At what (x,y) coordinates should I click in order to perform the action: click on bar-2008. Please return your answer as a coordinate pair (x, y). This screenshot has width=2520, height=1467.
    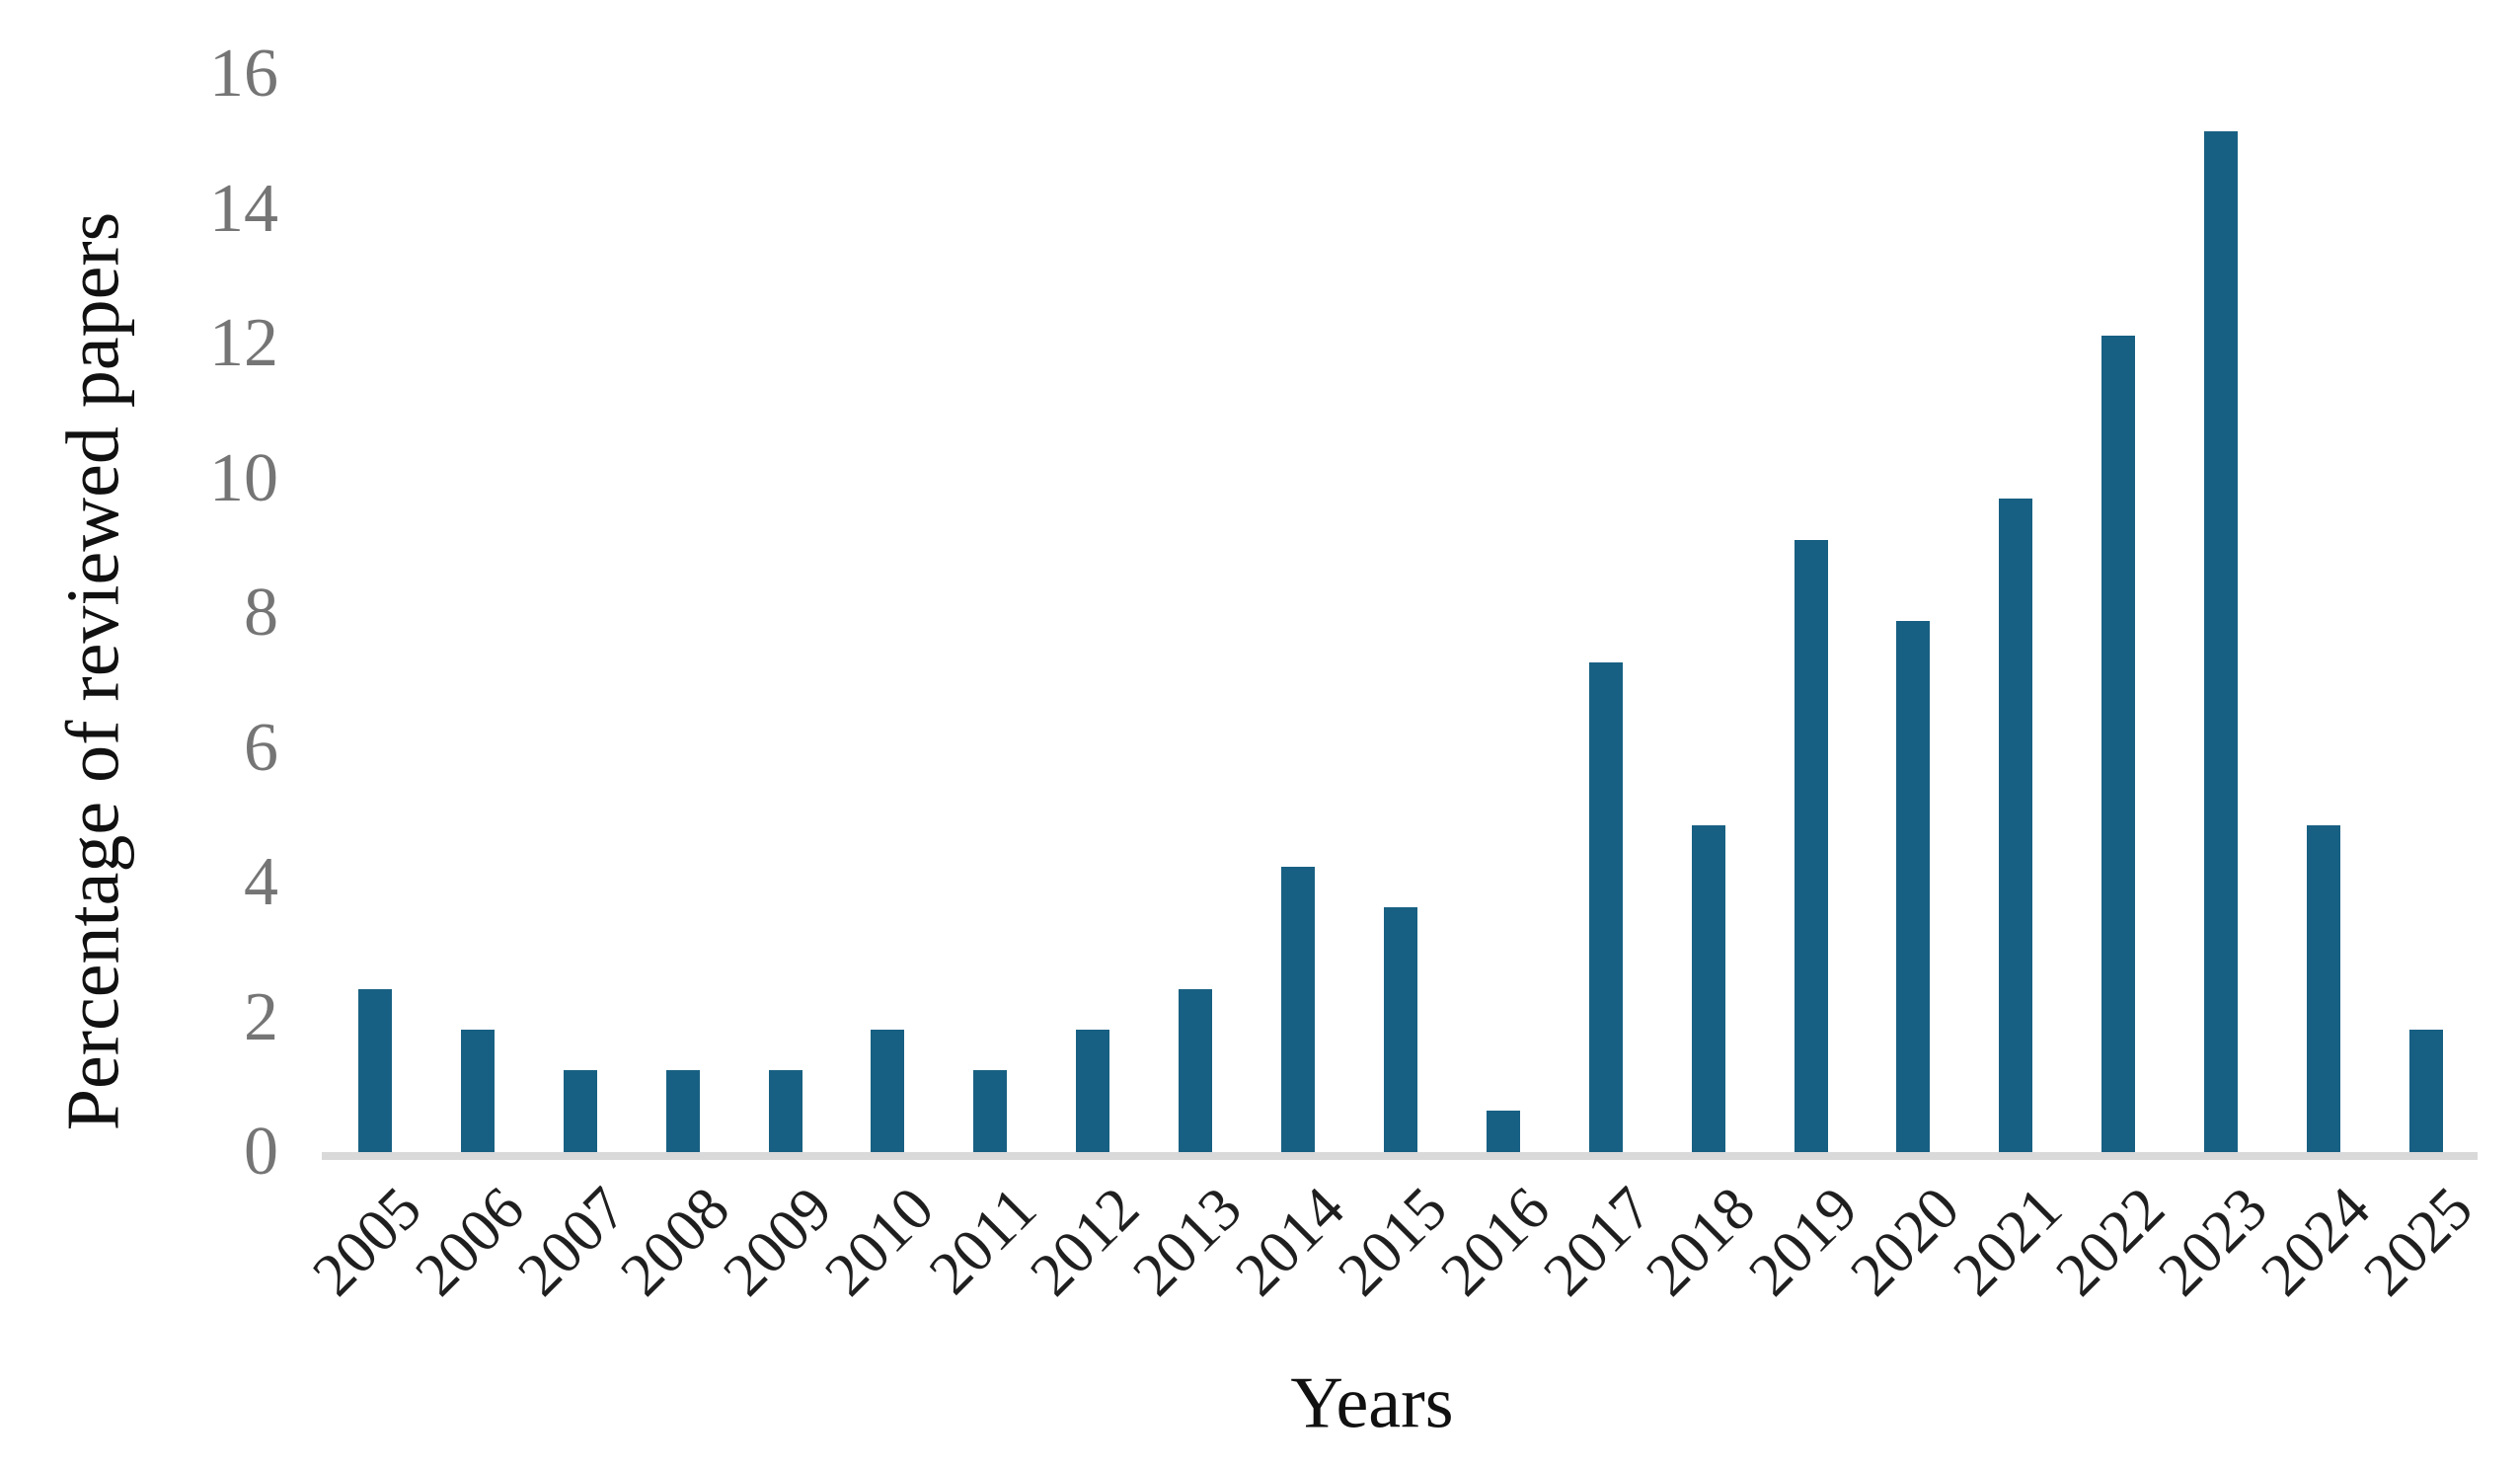
    Looking at the image, I should click on (682, 1111).